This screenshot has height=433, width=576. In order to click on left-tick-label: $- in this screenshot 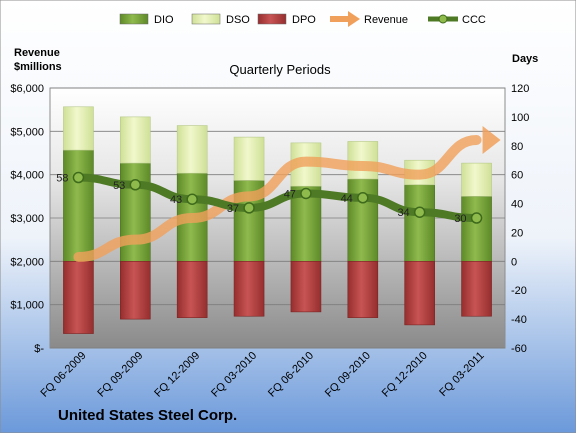, I will do `click(39, 349)`.